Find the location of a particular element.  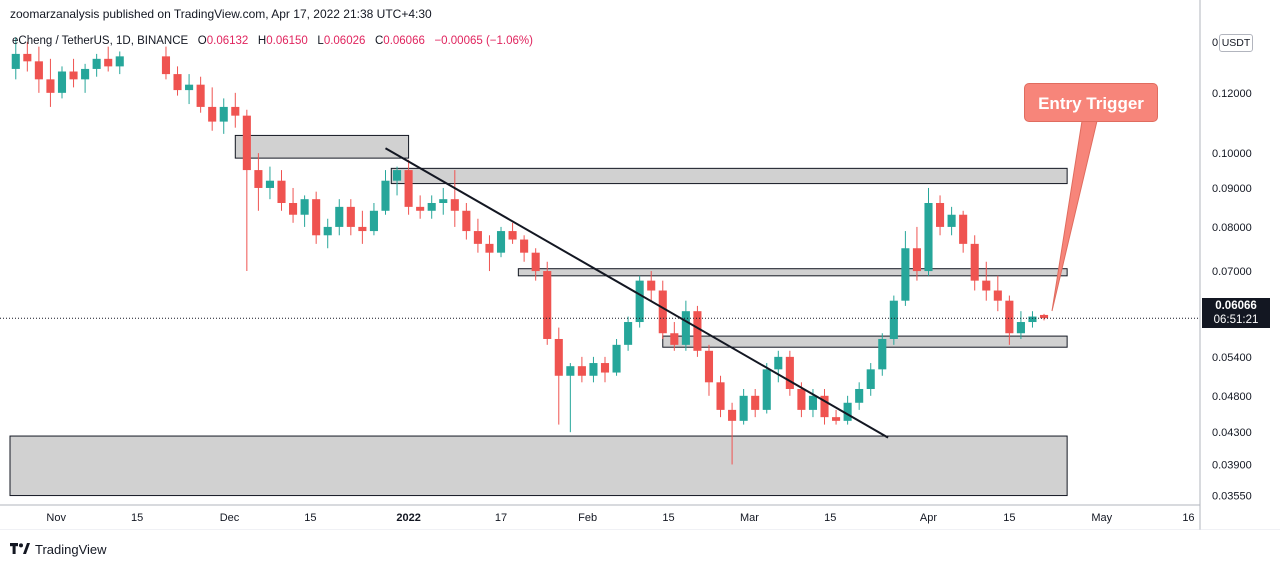

currency-badge: USDT is located at coordinates (1236, 43).